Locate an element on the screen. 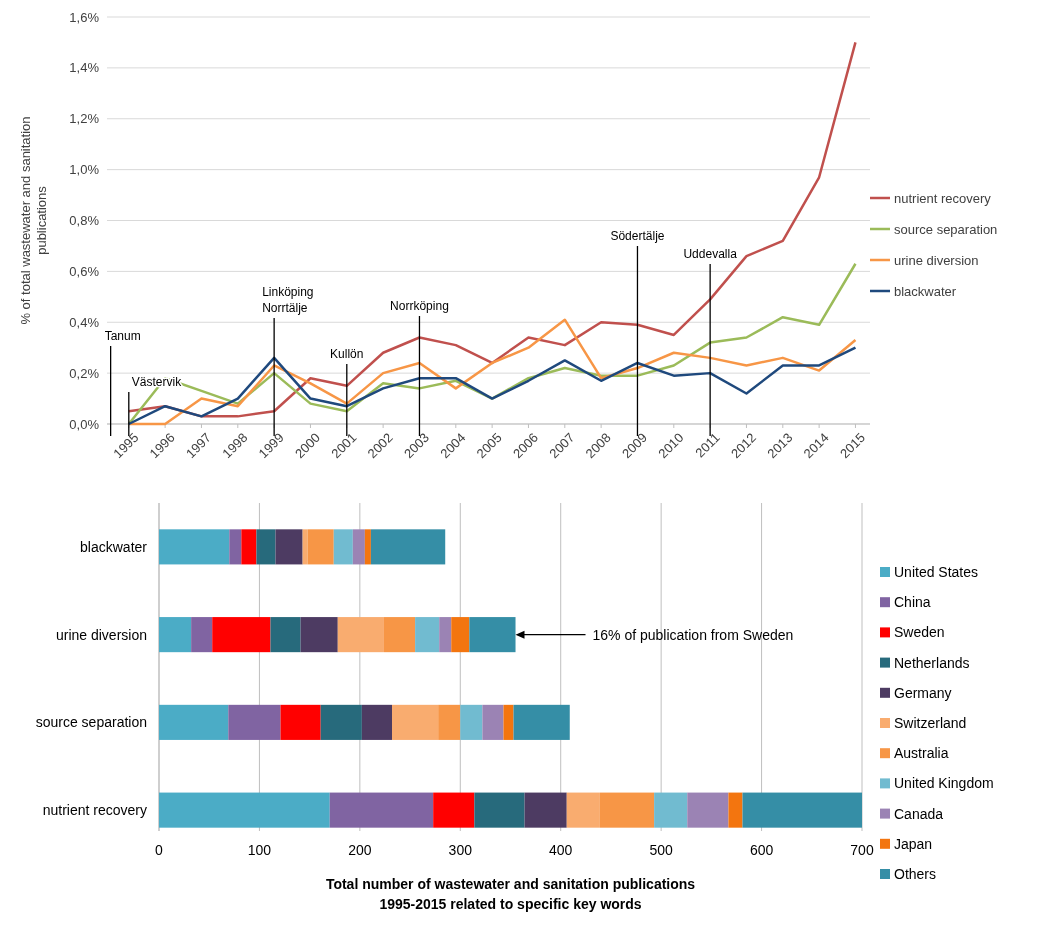  legend-label: Australia is located at coordinates (921, 753).